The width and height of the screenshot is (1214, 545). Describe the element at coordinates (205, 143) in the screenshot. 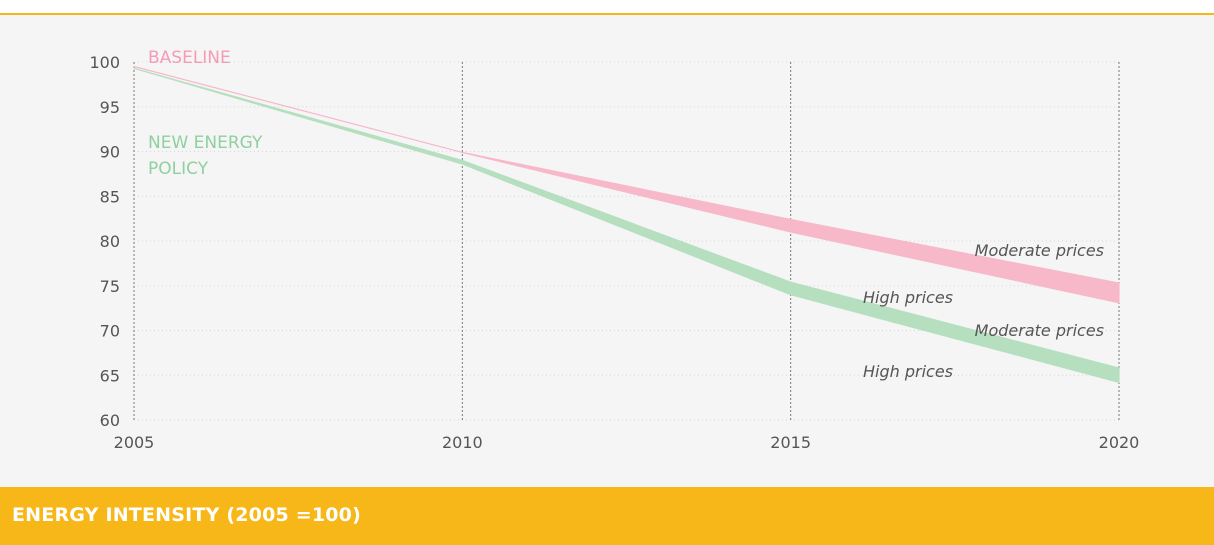

I see `series-label-new-energy-policy-line-1: NEW ENERGY` at that location.